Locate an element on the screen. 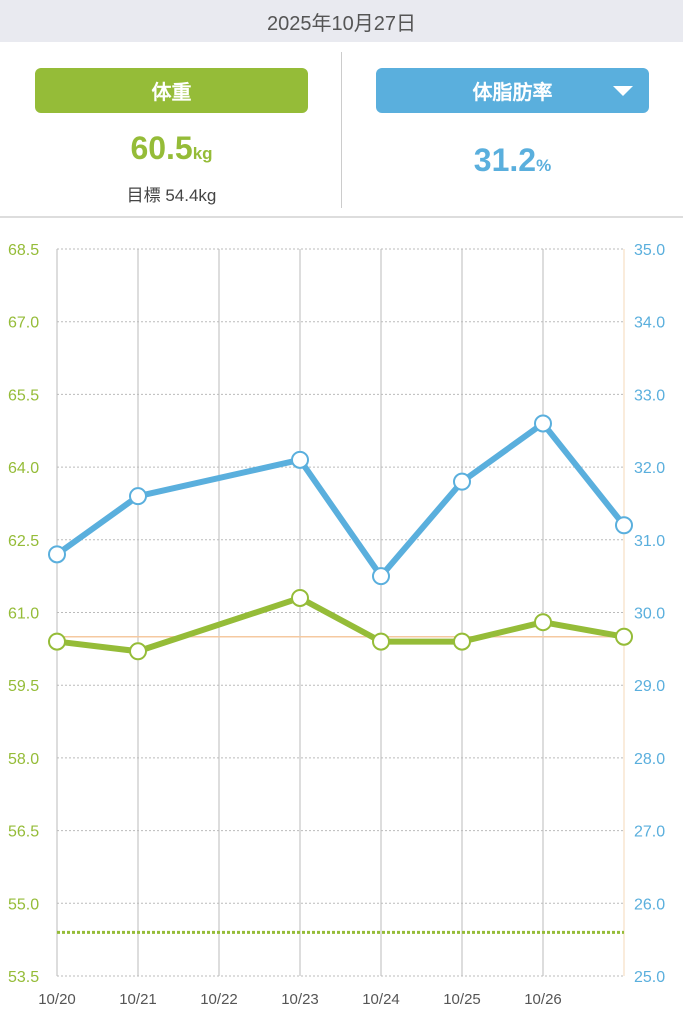 This screenshot has width=683, height=1024. weight-value: 60.5kg is located at coordinates (171, 148).